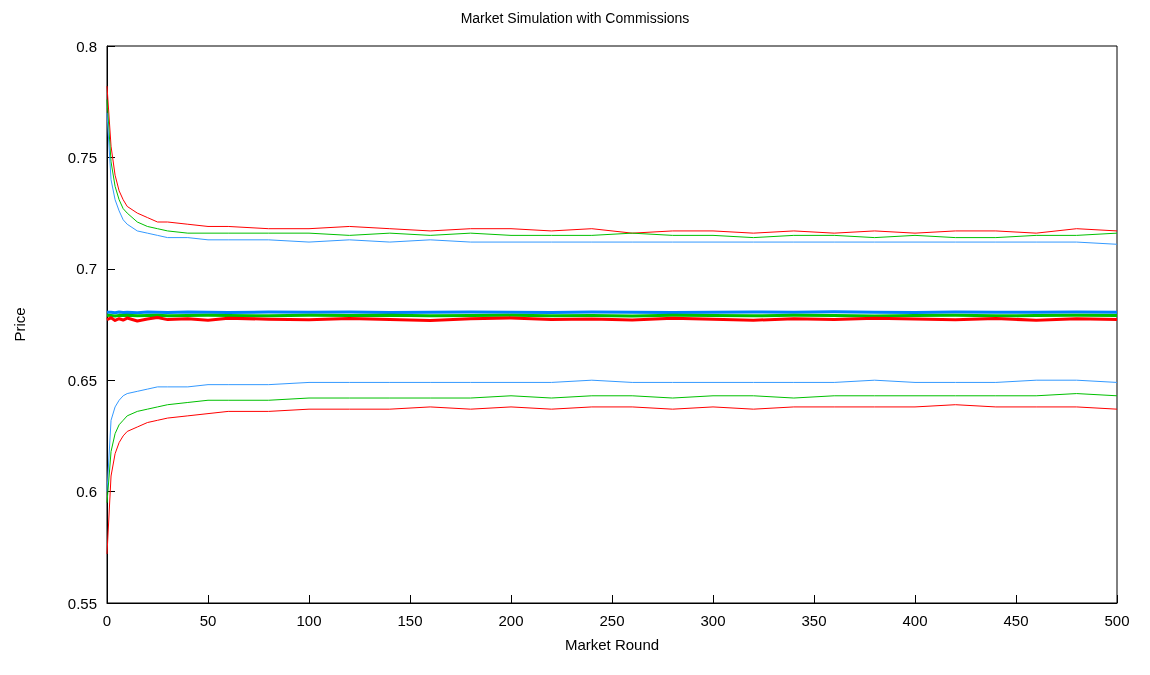 This screenshot has width=1150, height=675. What do you see at coordinates (82, 157) in the screenshot?
I see `y-tick-label: 0.75` at bounding box center [82, 157].